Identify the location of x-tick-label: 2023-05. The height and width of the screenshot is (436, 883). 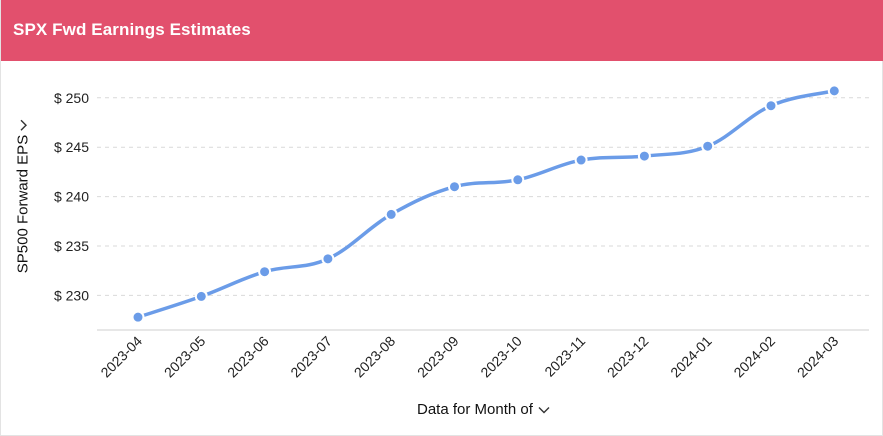
(185, 357).